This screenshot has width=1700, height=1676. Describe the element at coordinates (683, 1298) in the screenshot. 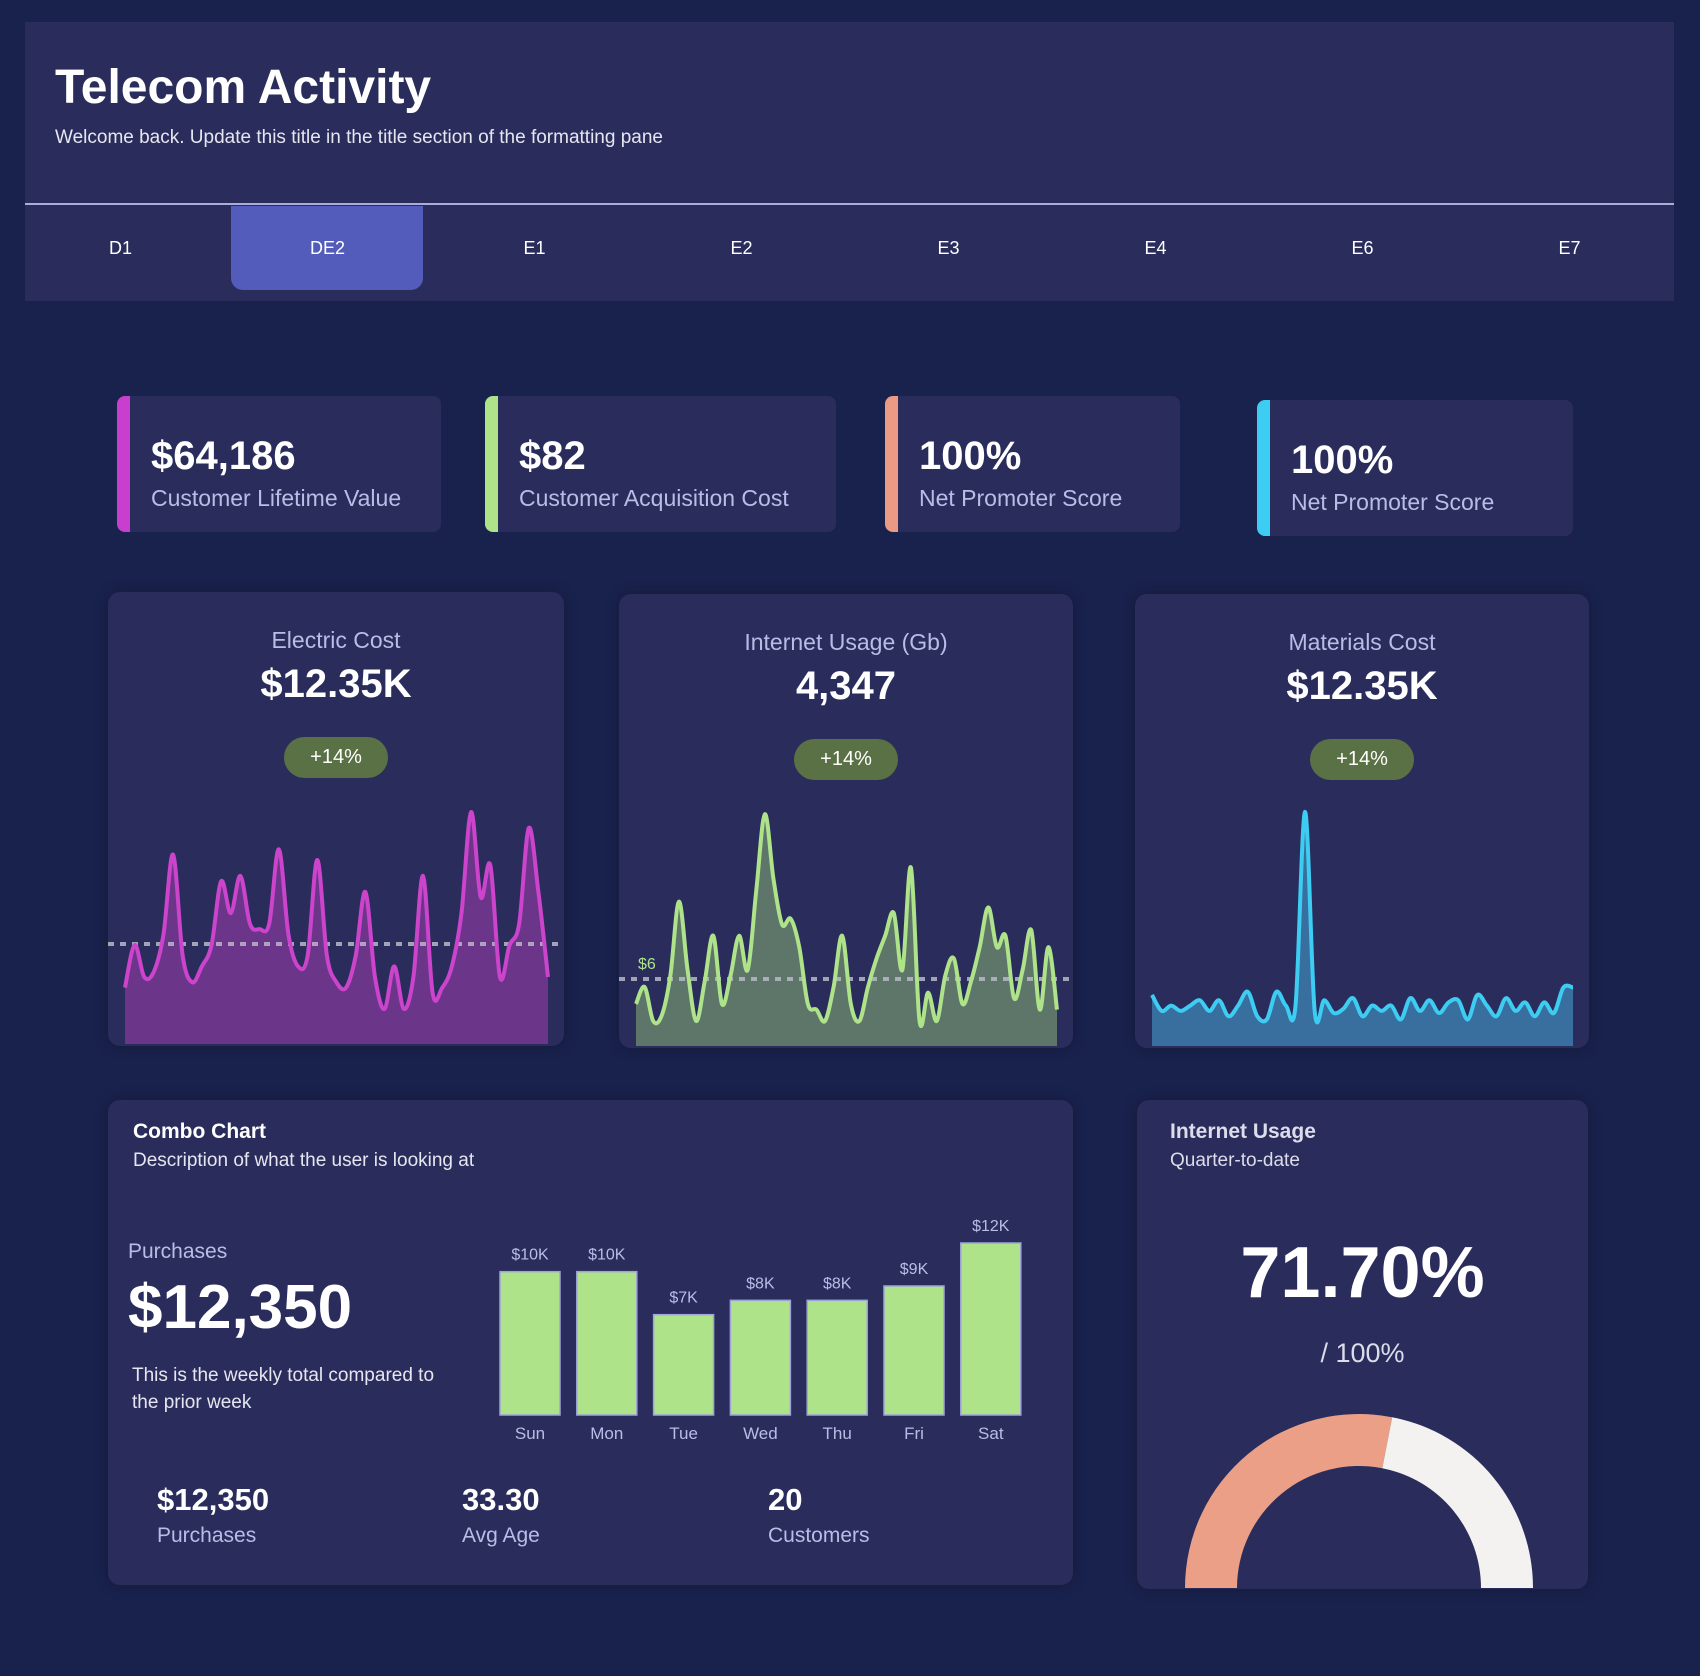

I see `bar-data-label: $7K` at that location.